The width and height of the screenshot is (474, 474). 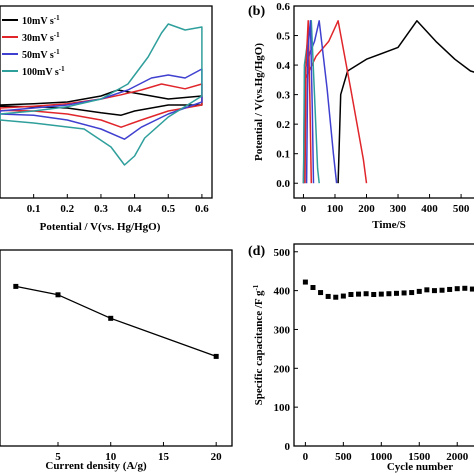 What do you see at coordinates (282, 408) in the screenshot?
I see `panel-d-ytick-label: 100` at bounding box center [282, 408].